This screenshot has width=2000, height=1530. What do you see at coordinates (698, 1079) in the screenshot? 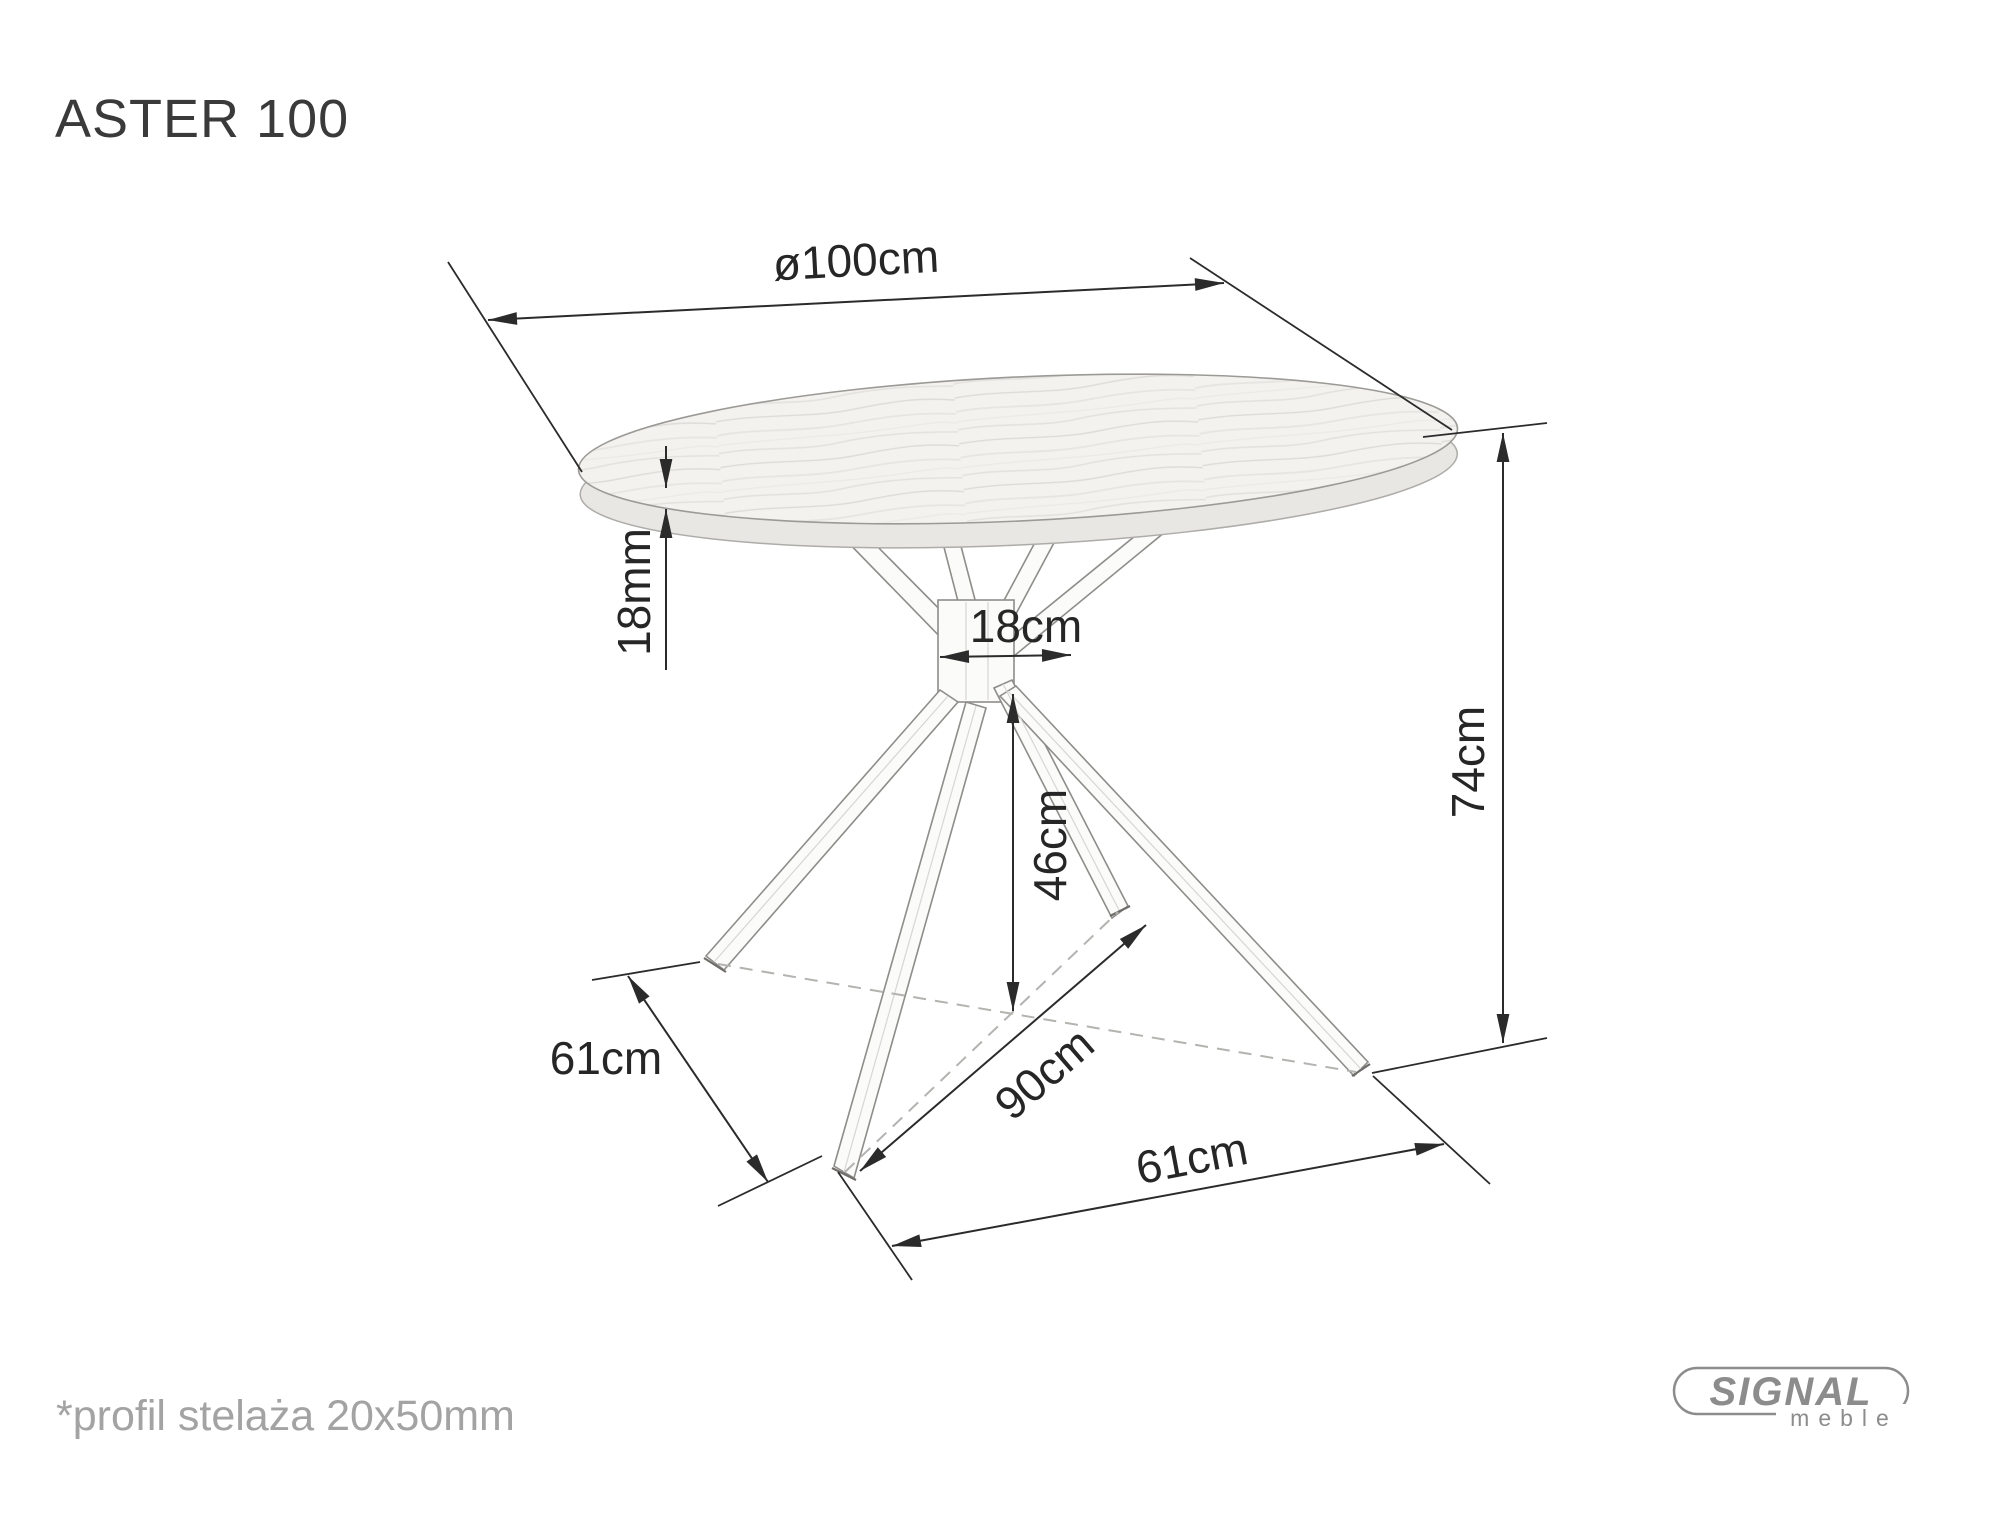
I see `base-left-dimension-line` at bounding box center [698, 1079].